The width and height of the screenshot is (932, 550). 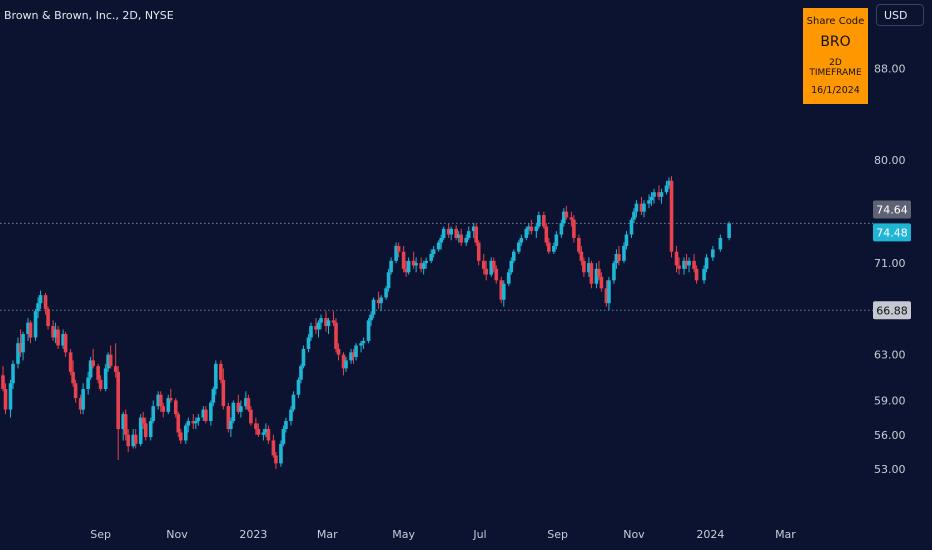 What do you see at coordinates (892, 232) in the screenshot?
I see `price-tag-current` at bounding box center [892, 232].